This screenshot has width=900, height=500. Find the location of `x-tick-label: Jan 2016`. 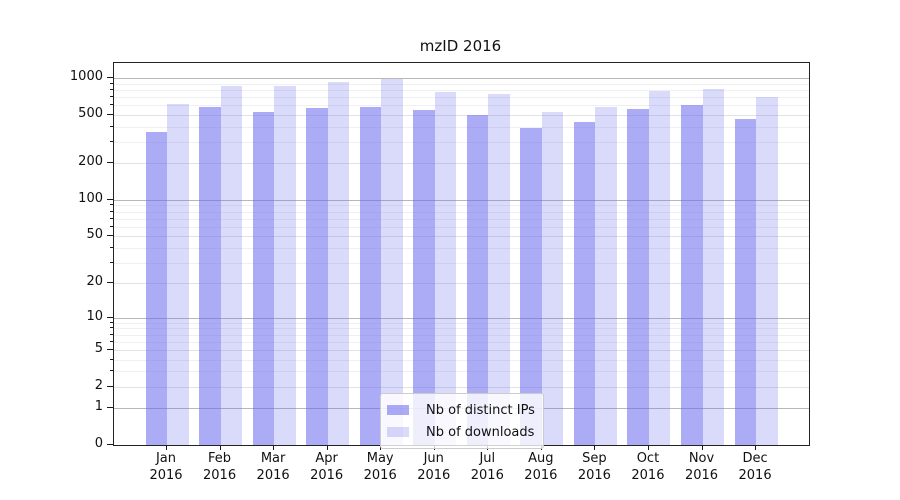

x-tick-label: Jan 2016 is located at coordinates (166, 467).